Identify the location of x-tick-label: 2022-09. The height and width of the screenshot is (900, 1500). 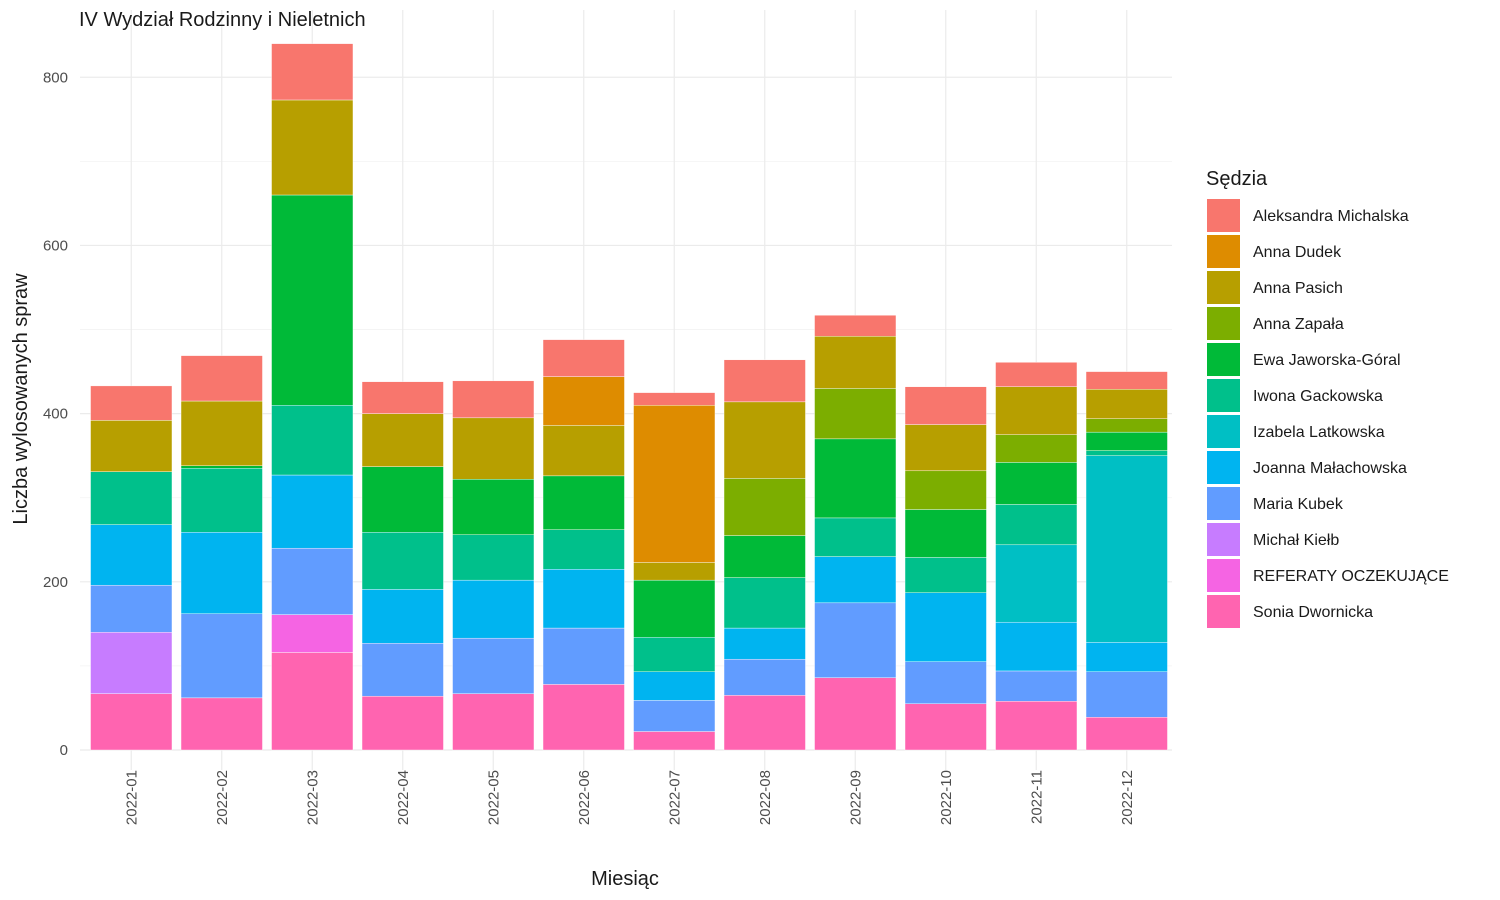
(855, 797).